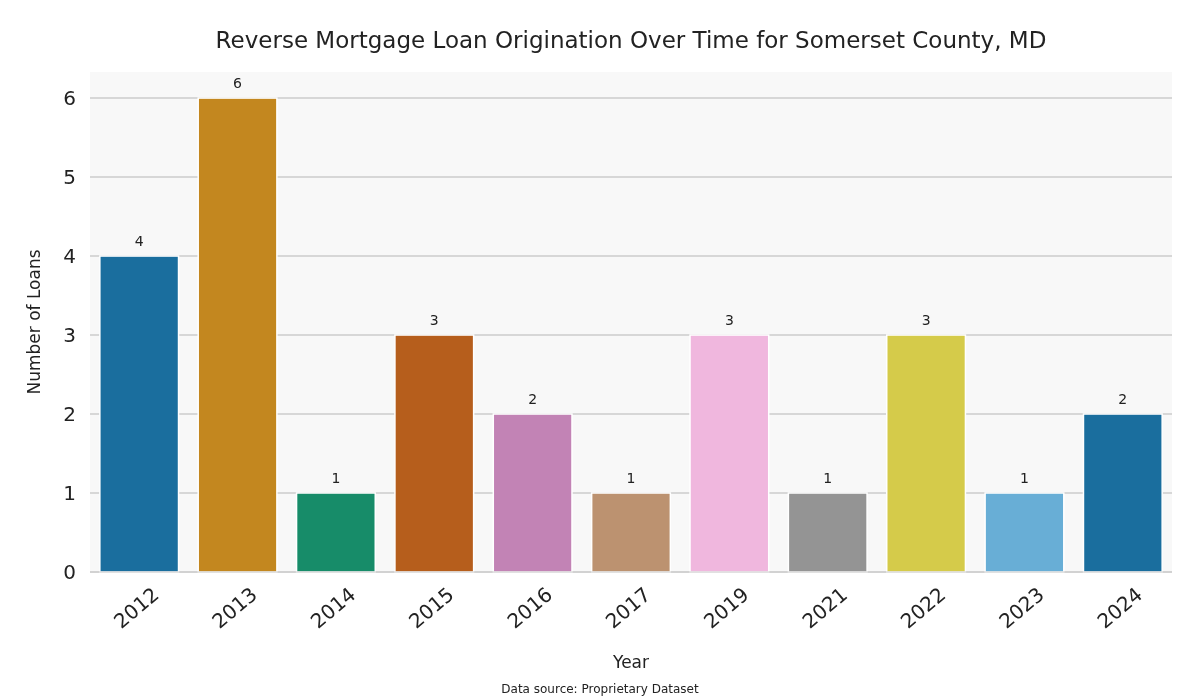 This screenshot has width=1200, height=700. Describe the element at coordinates (69, 414) in the screenshot. I see `y-tick-label: 2` at that location.